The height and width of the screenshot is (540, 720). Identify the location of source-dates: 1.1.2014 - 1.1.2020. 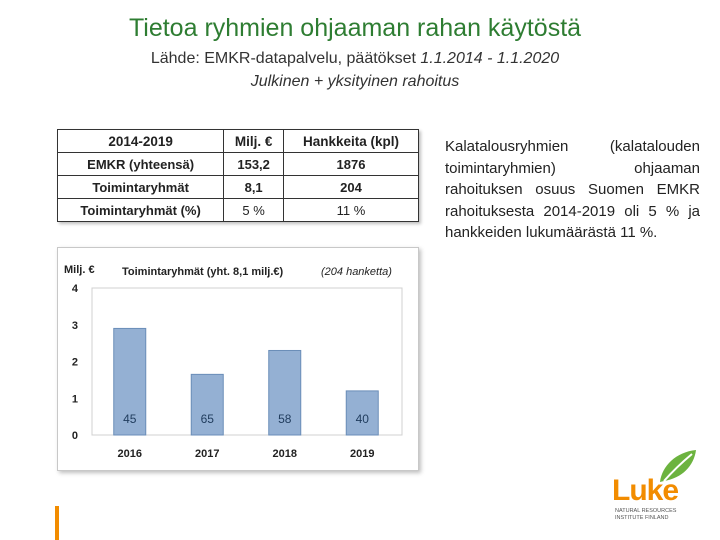
(490, 58).